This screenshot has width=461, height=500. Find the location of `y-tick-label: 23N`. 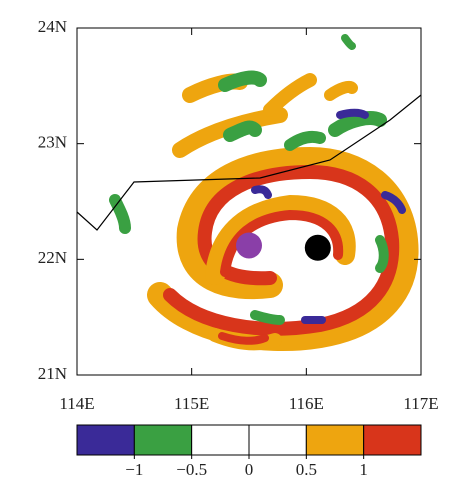

y-tick-label: 23N is located at coordinates (52, 142).